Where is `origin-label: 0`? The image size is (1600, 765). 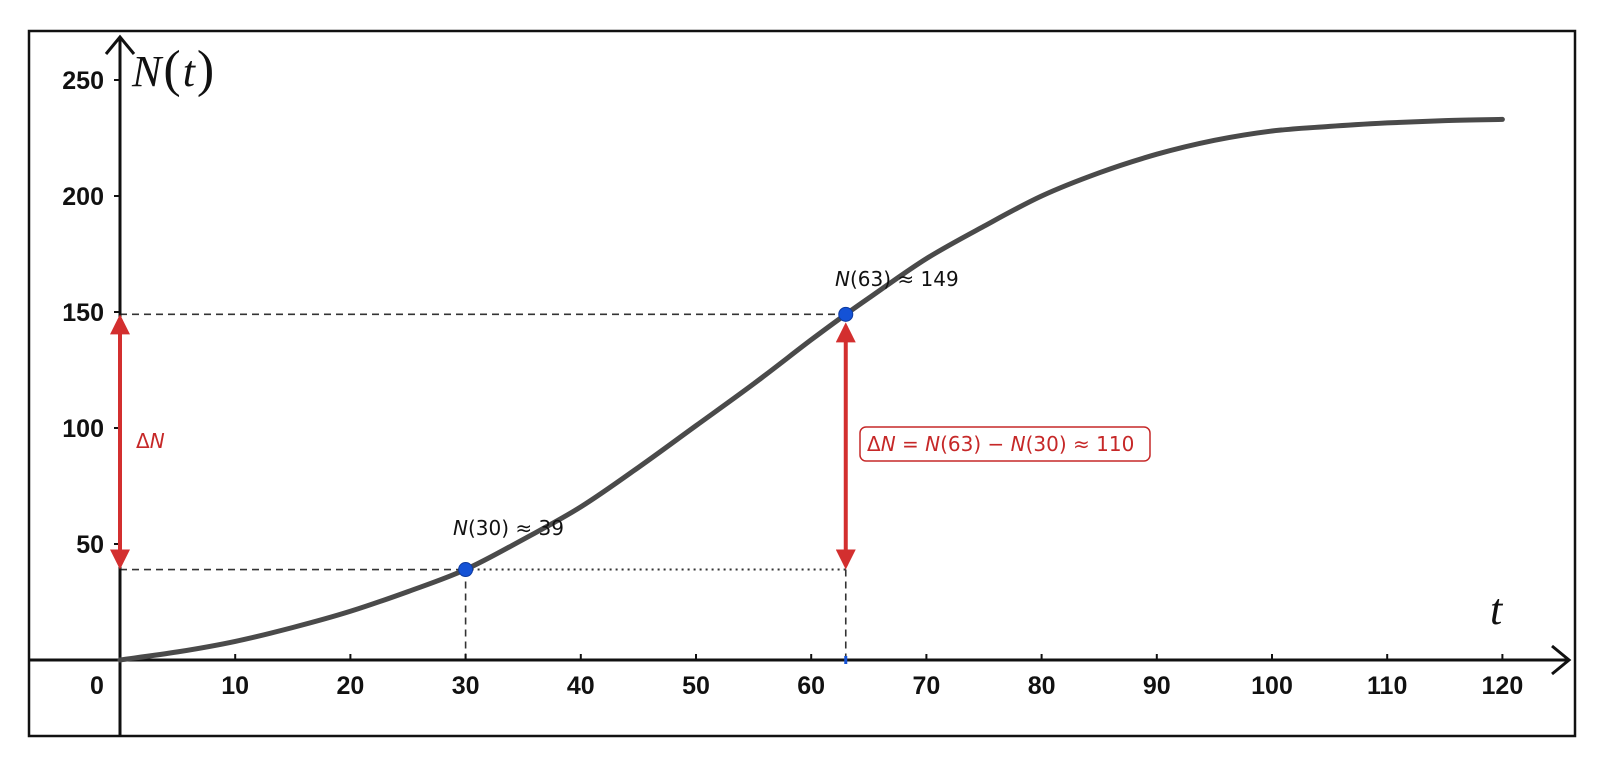 origin-label: 0 is located at coordinates (97, 686).